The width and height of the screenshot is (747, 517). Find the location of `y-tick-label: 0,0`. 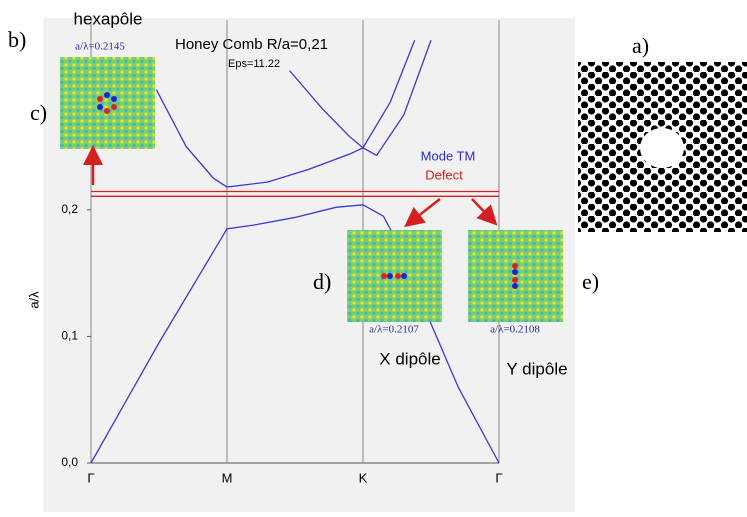

y-tick-label: 0,0 is located at coordinates (69, 462).